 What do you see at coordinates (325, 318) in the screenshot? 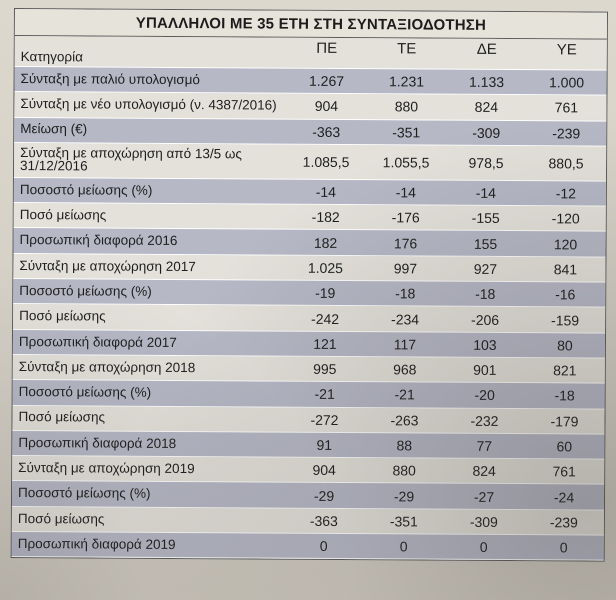
I see `cell-pe: -242` at bounding box center [325, 318].